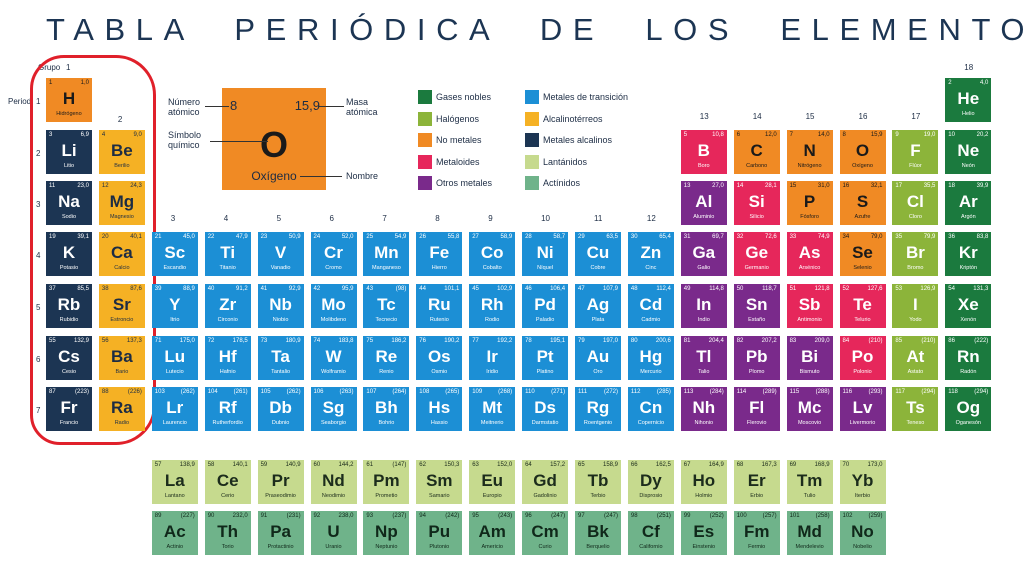  I want to click on element-name: Estaño, so click(757, 320).